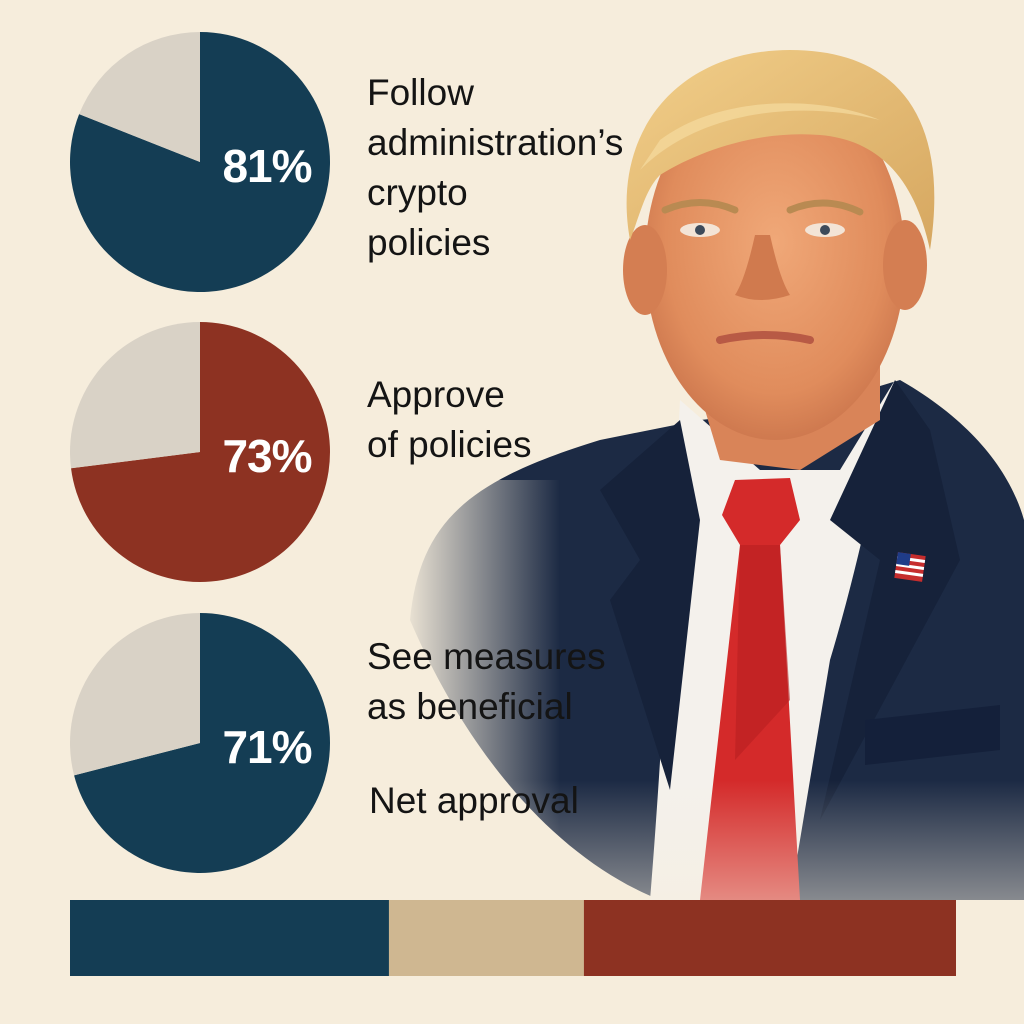  What do you see at coordinates (449, 420) in the screenshot?
I see `pie-label-approve: Approve of policies` at bounding box center [449, 420].